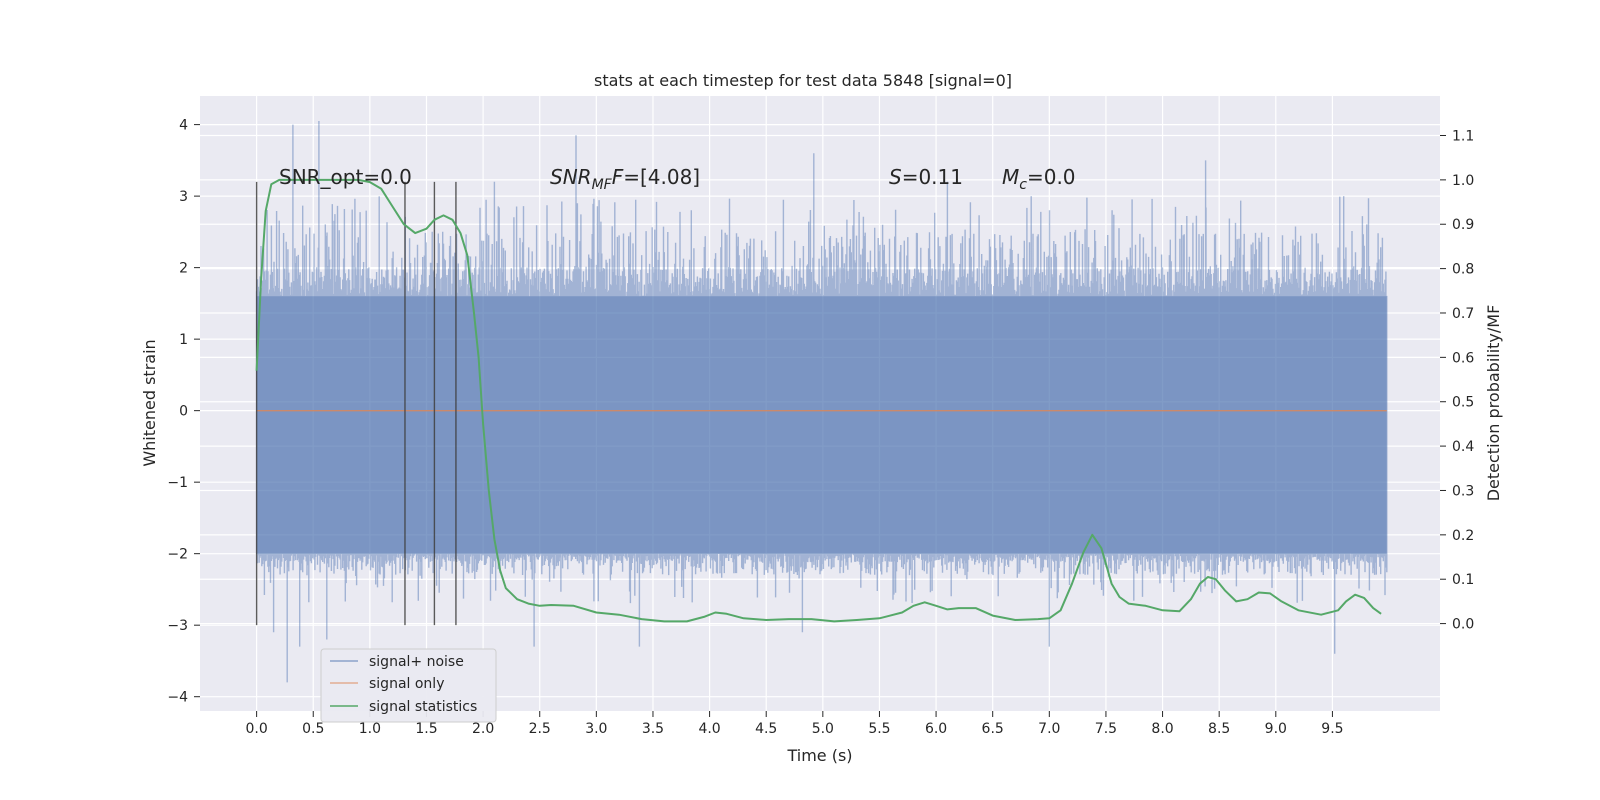 Image resolution: width=1600 pixels, height=800 pixels. What do you see at coordinates (1463, 447) in the screenshot?
I see `y2-tick-label: 0.4` at bounding box center [1463, 447].